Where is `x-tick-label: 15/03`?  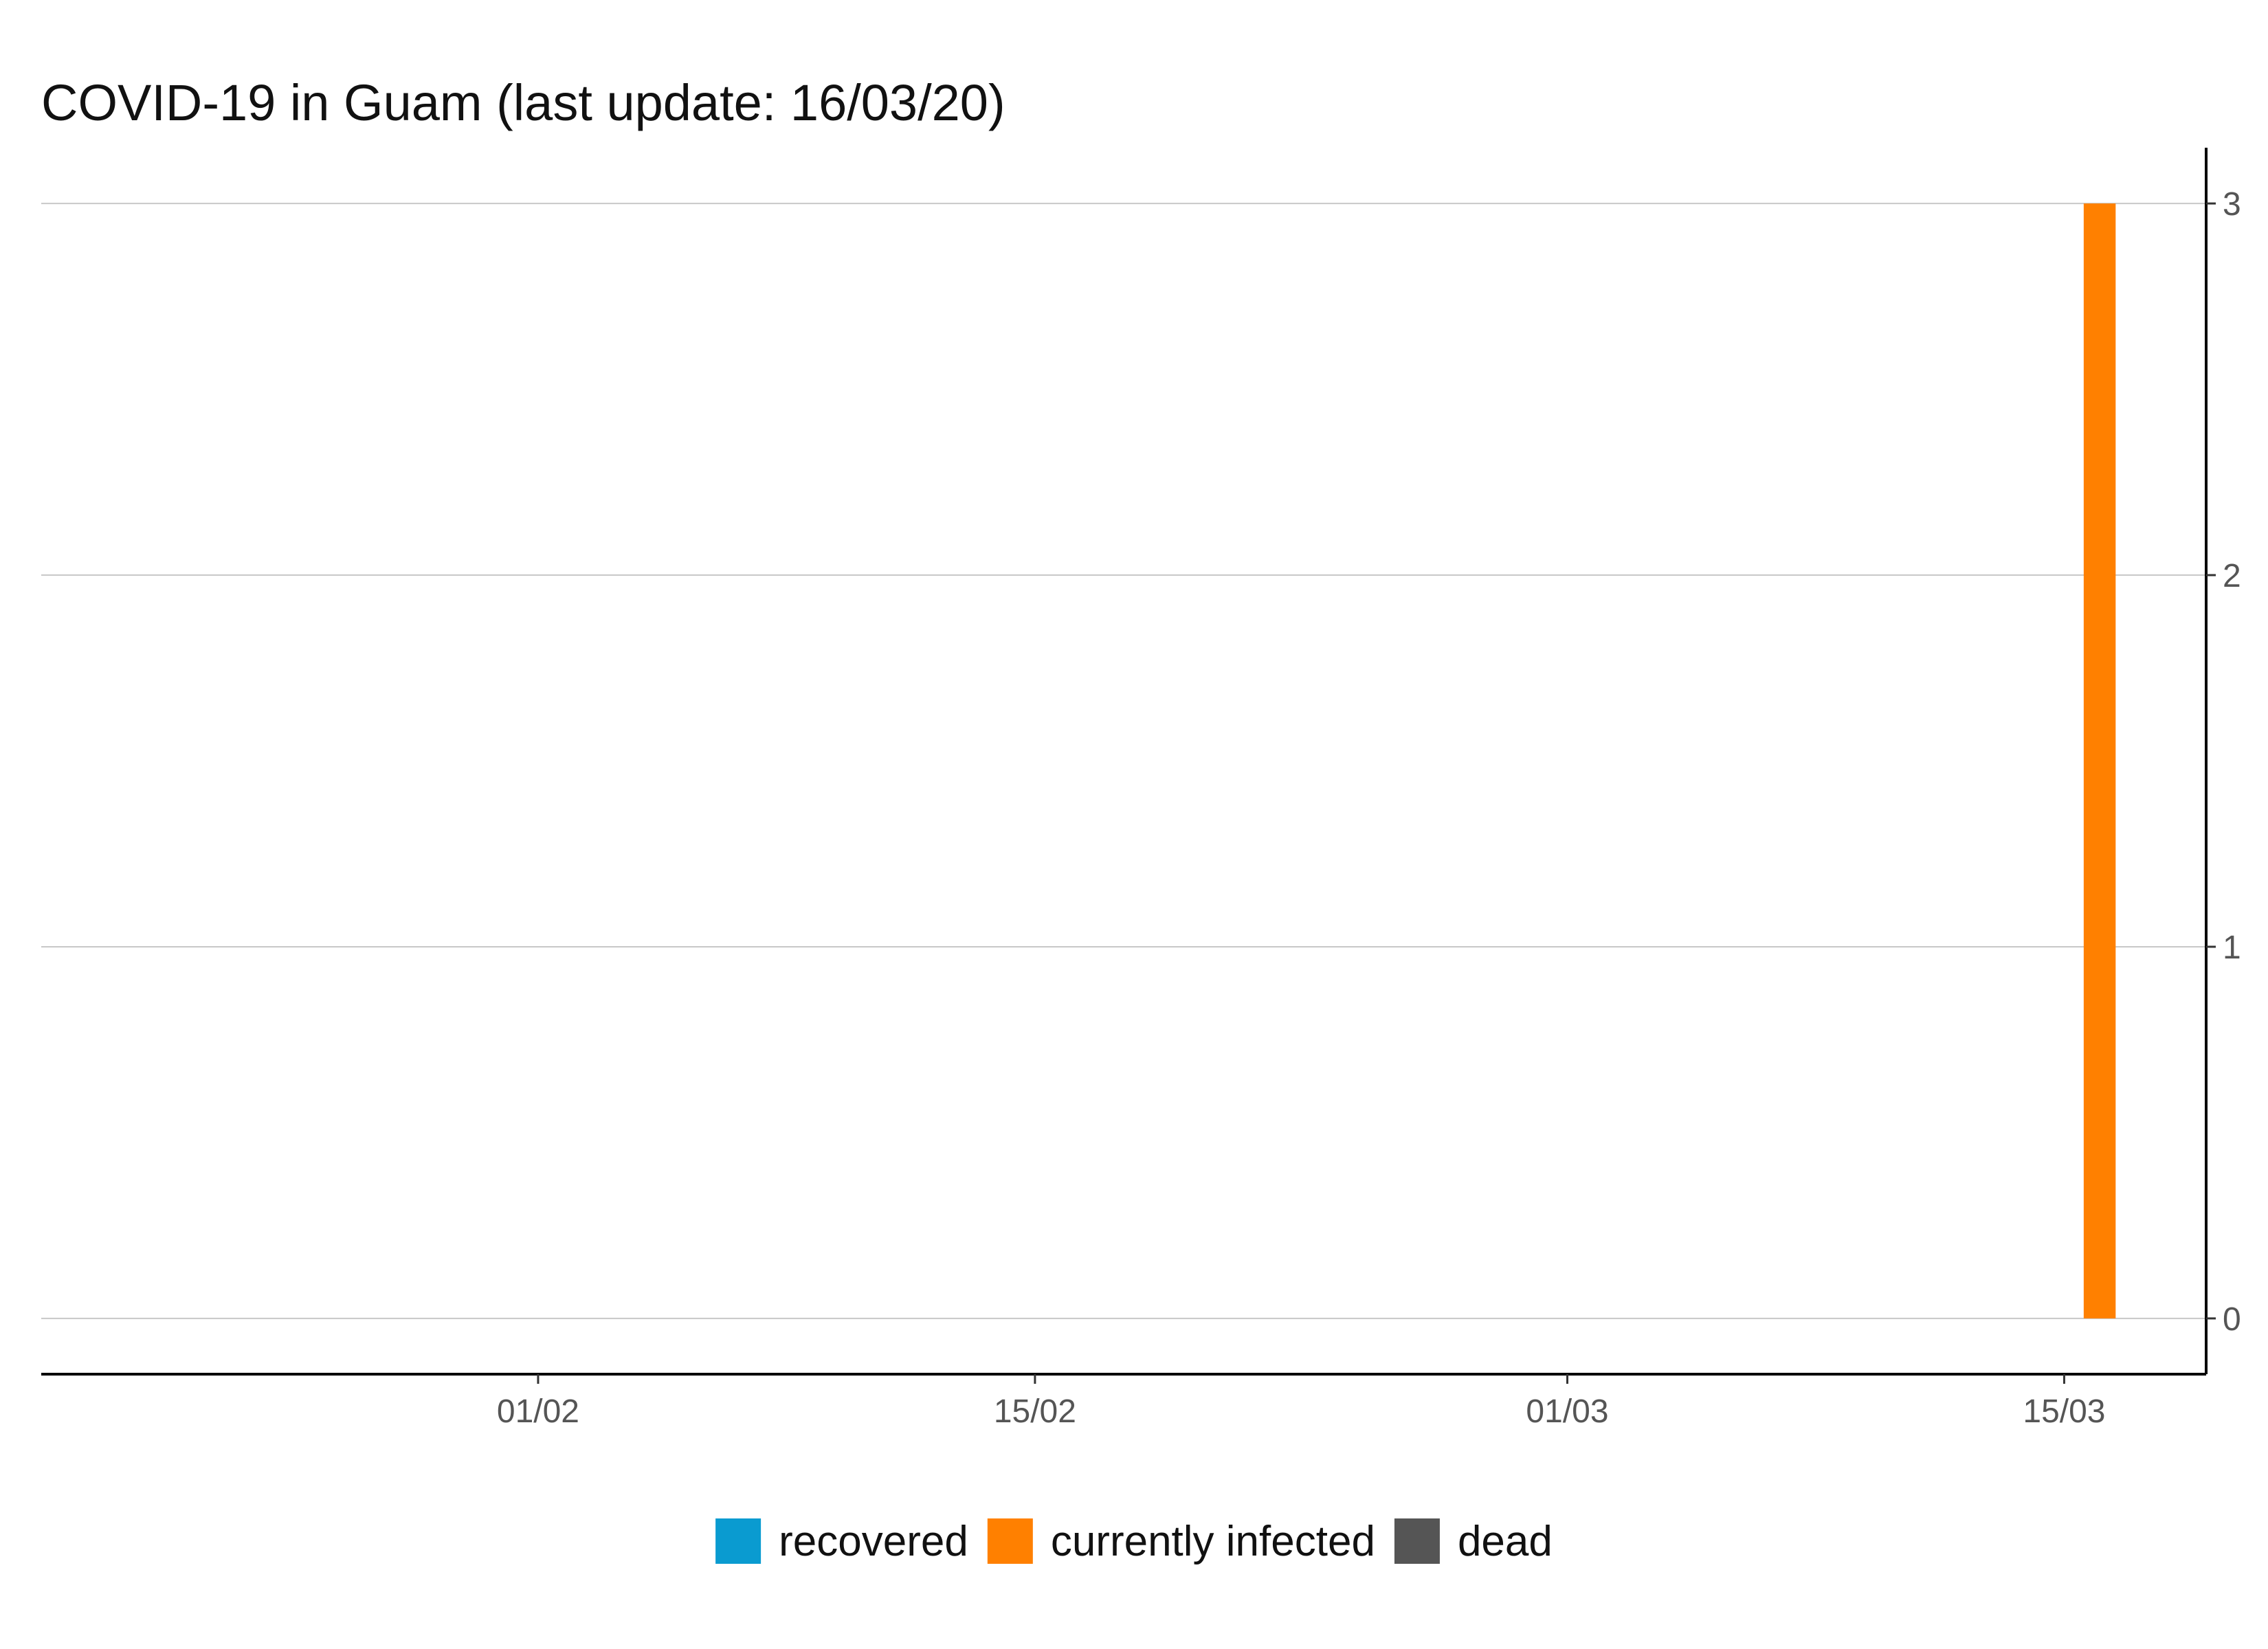
x-tick-label: 15/03 is located at coordinates (2064, 1411).